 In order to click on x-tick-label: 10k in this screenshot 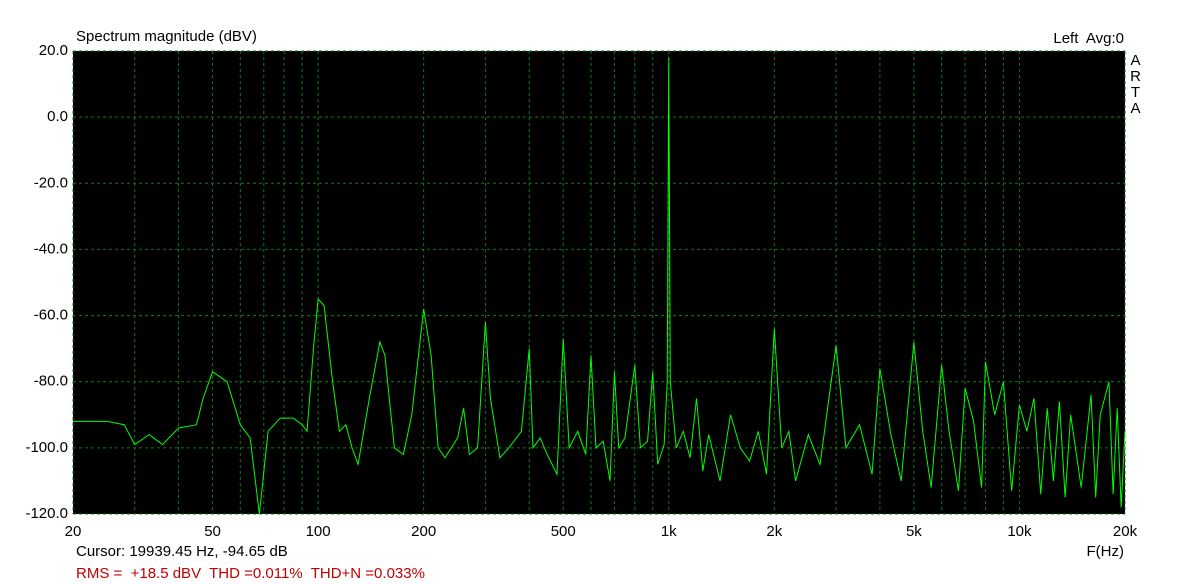, I will do `click(1019, 531)`.